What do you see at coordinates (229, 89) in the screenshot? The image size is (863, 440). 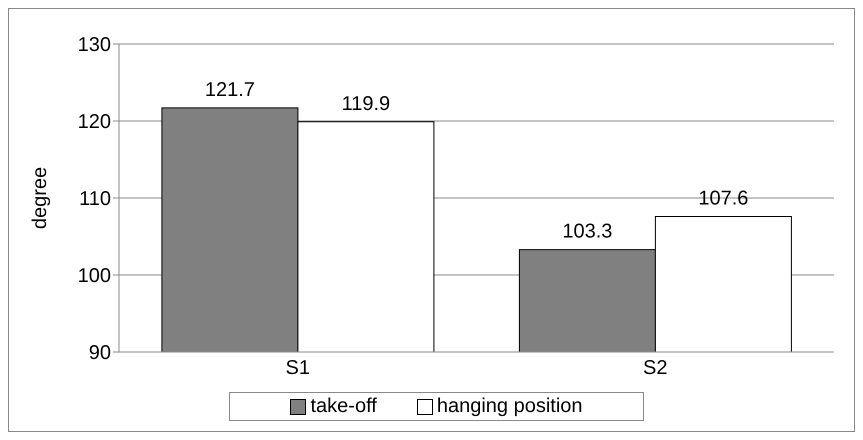 I see `data-label: 121.7` at bounding box center [229, 89].